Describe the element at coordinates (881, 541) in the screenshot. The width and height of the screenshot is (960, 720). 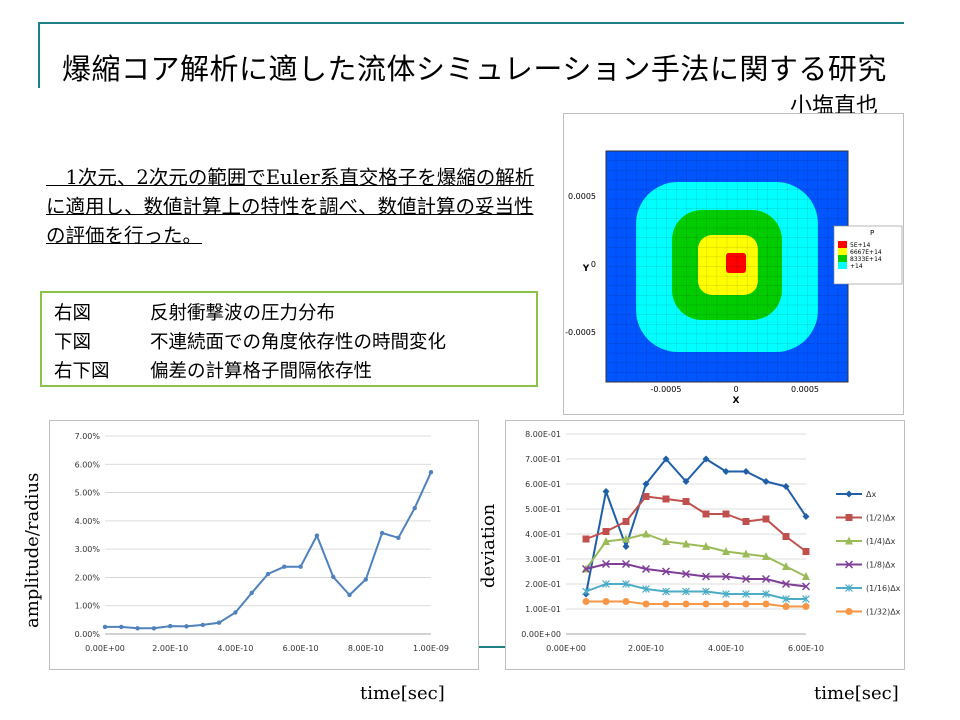
I see `legend-label: (1/4)Δx` at that location.